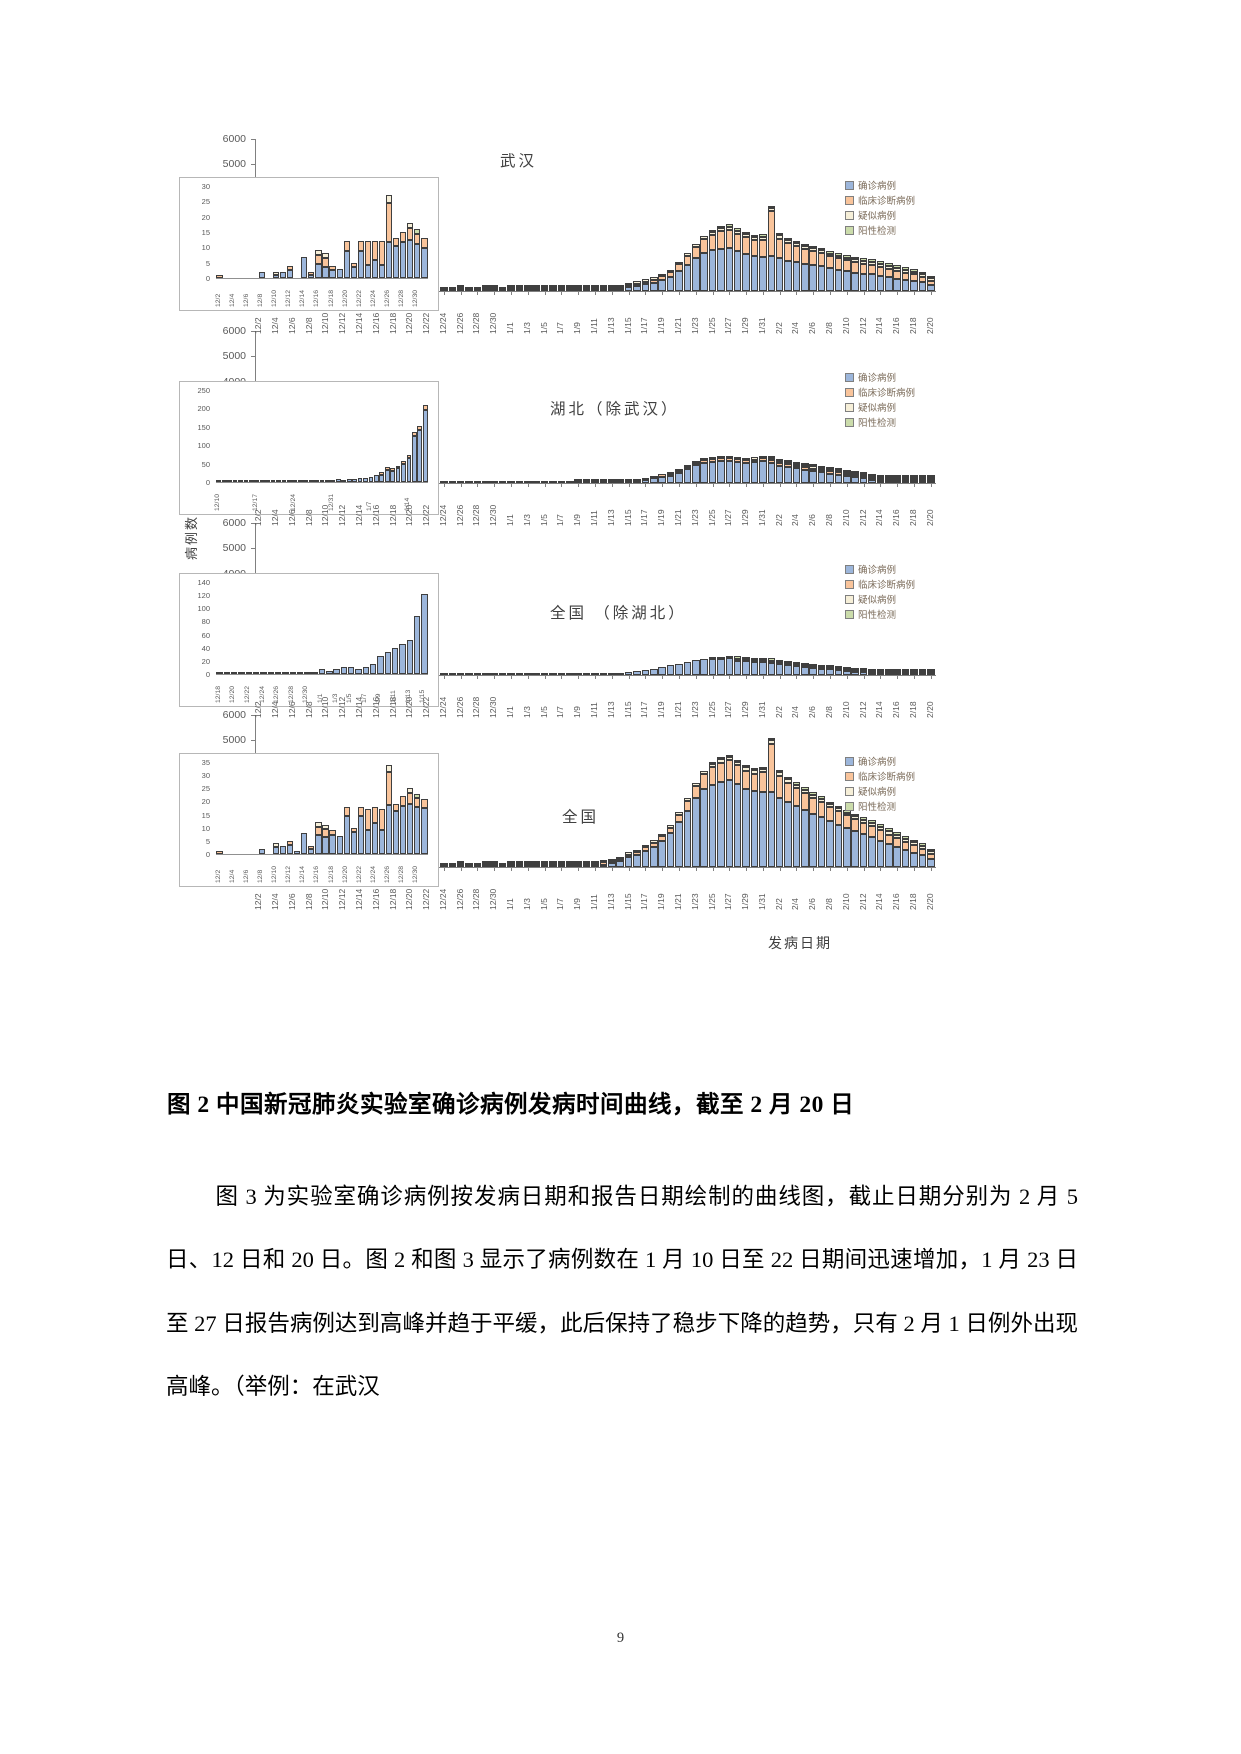  Describe the element at coordinates (342, 515) in the screenshot. I see `x-tick-label: 12/12` at that location.